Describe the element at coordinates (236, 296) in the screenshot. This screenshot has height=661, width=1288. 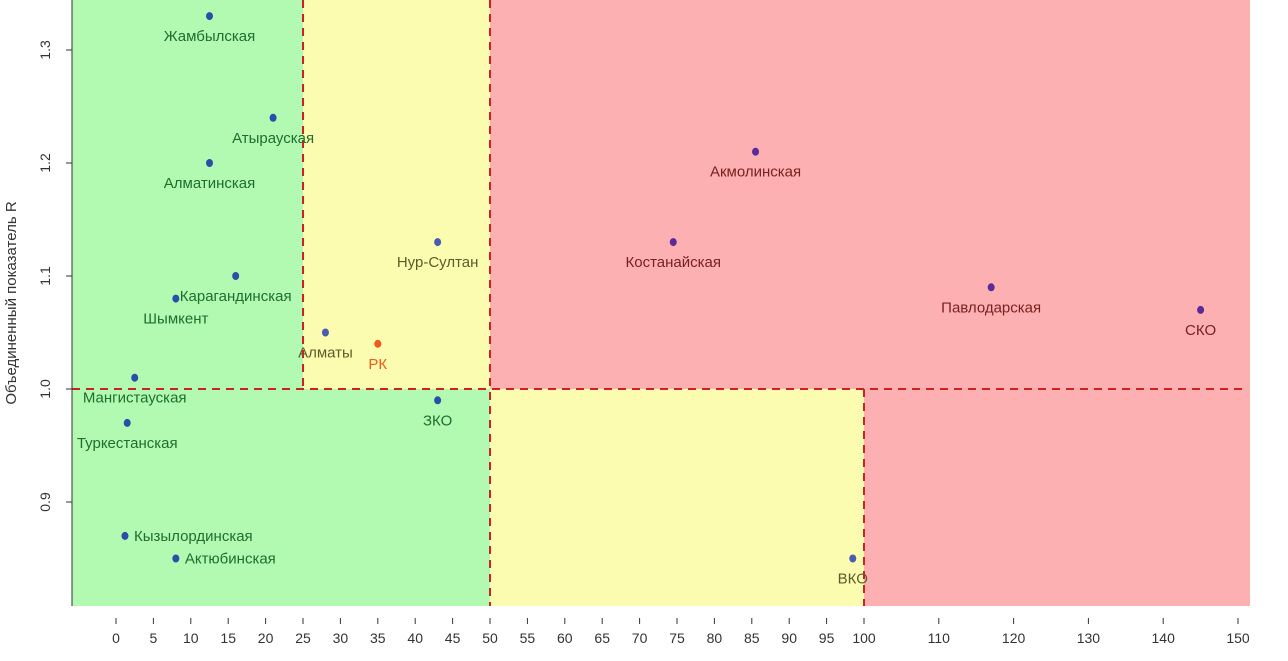
I see `point-label: Карагандинская` at that location.